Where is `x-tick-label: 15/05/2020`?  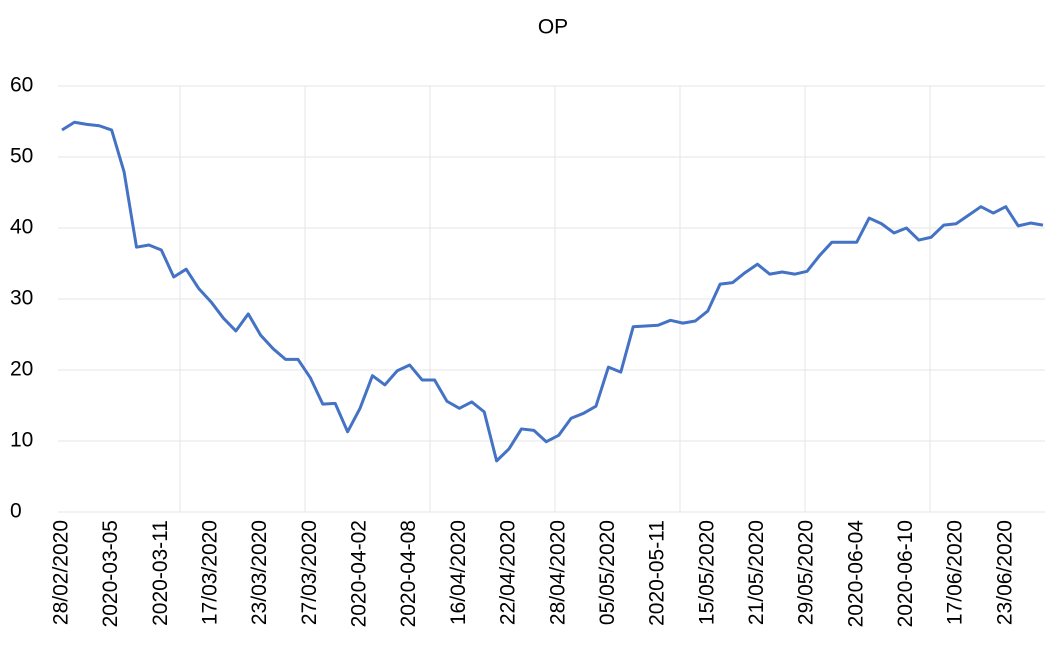
x-tick-label: 15/05/2020 is located at coordinates (706, 572).